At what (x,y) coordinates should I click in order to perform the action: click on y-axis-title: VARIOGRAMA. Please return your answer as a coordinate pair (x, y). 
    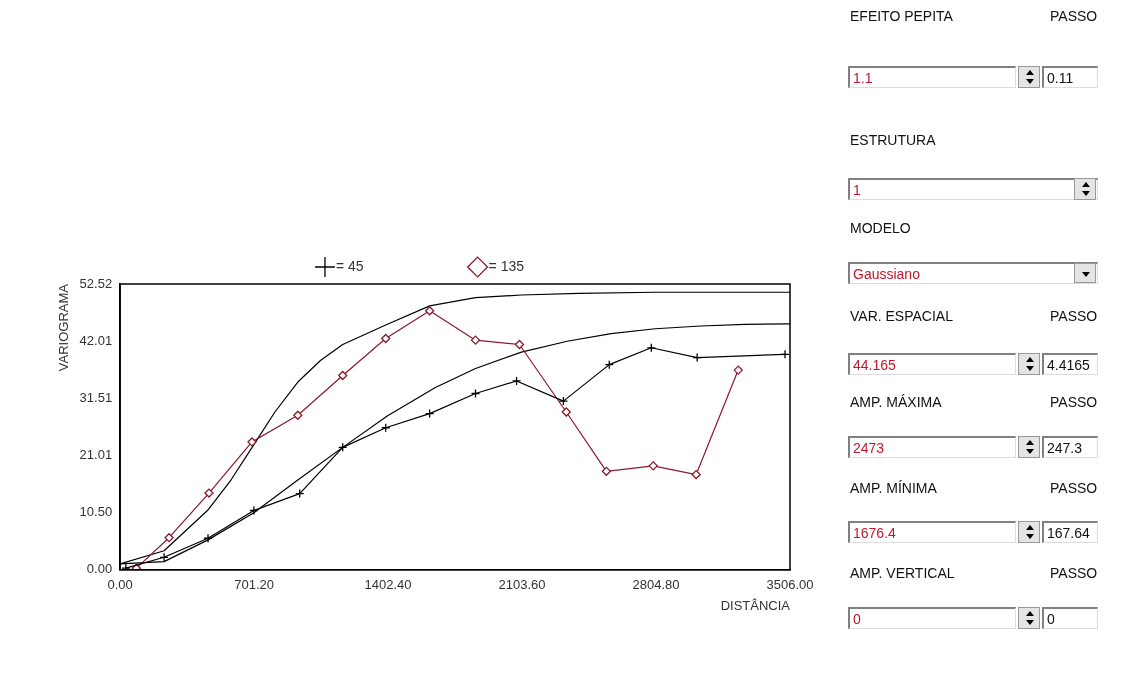
    Looking at the image, I should click on (64, 327).